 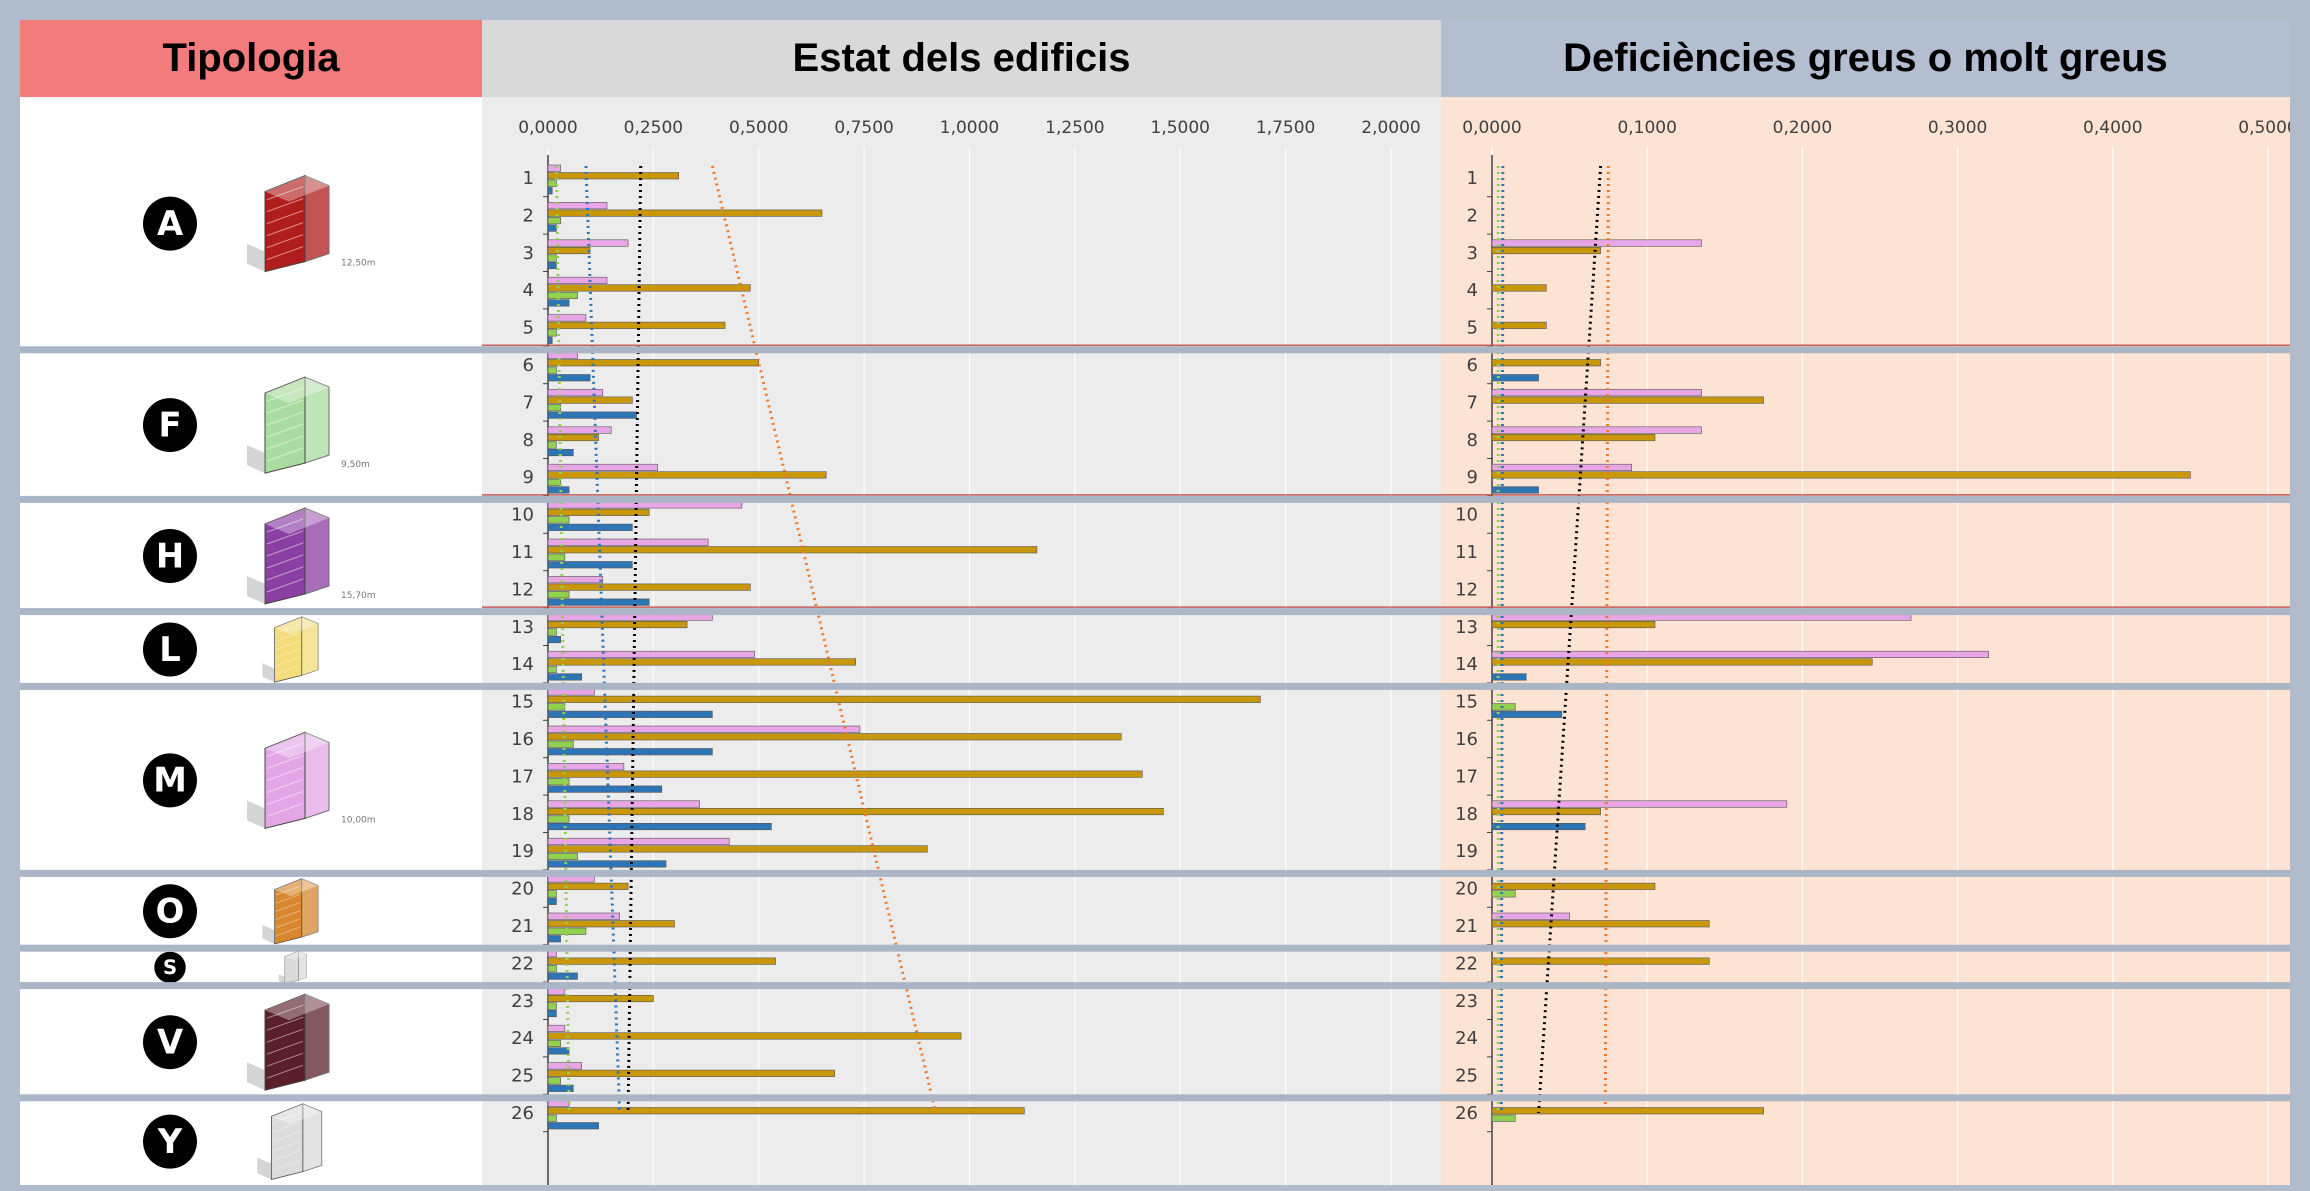 What do you see at coordinates (522, 1076) in the screenshot?
I see `state-category-label: 25` at bounding box center [522, 1076].